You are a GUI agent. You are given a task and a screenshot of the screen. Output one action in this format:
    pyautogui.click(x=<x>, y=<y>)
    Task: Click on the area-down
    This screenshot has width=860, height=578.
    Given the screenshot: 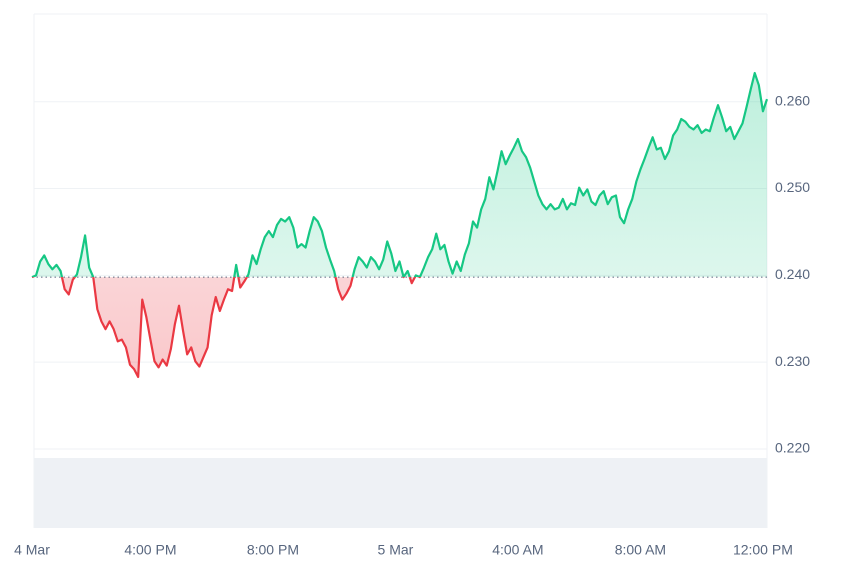 What is the action you would take?
    pyautogui.click(x=399, y=327)
    